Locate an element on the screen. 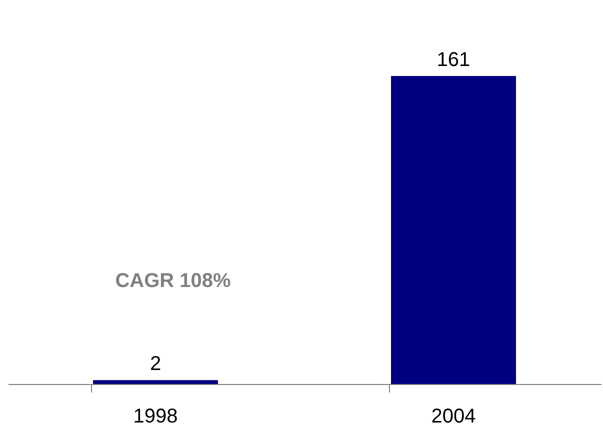 The height and width of the screenshot is (436, 603). data-label: 2 is located at coordinates (156, 364).